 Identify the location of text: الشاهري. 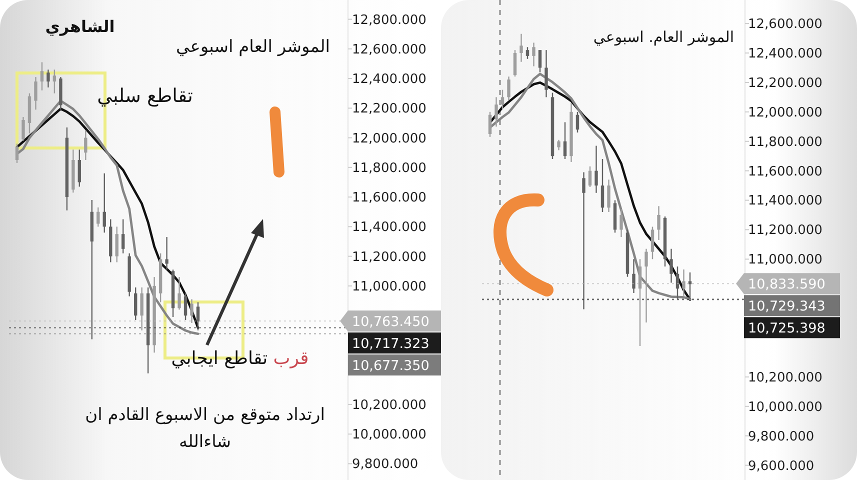
(80, 26).